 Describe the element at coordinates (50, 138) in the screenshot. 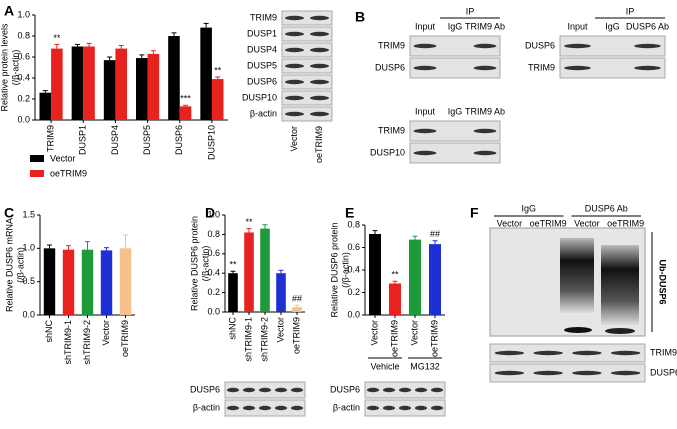

I see `x-tick-label: TRIM9` at that location.